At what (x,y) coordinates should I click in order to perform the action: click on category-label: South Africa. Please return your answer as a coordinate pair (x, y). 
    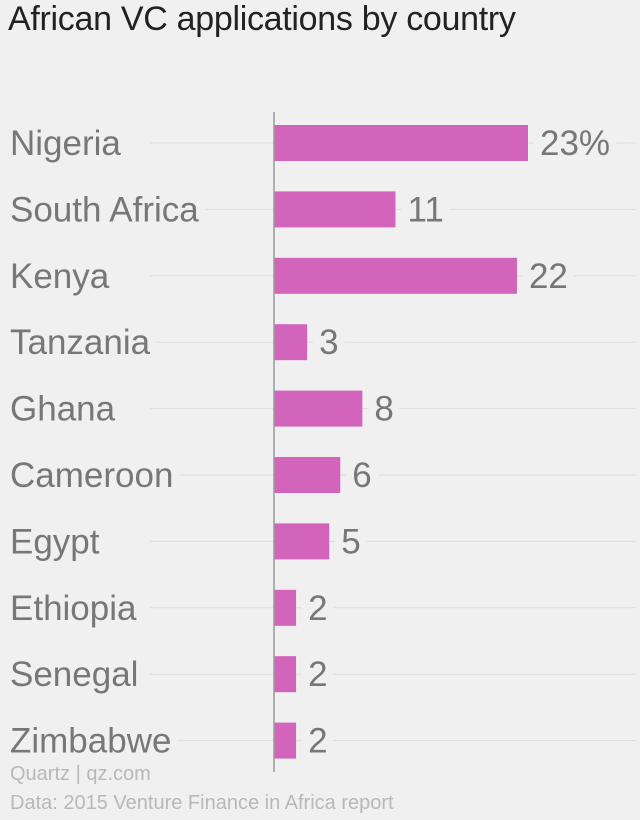
    Looking at the image, I should click on (104, 209).